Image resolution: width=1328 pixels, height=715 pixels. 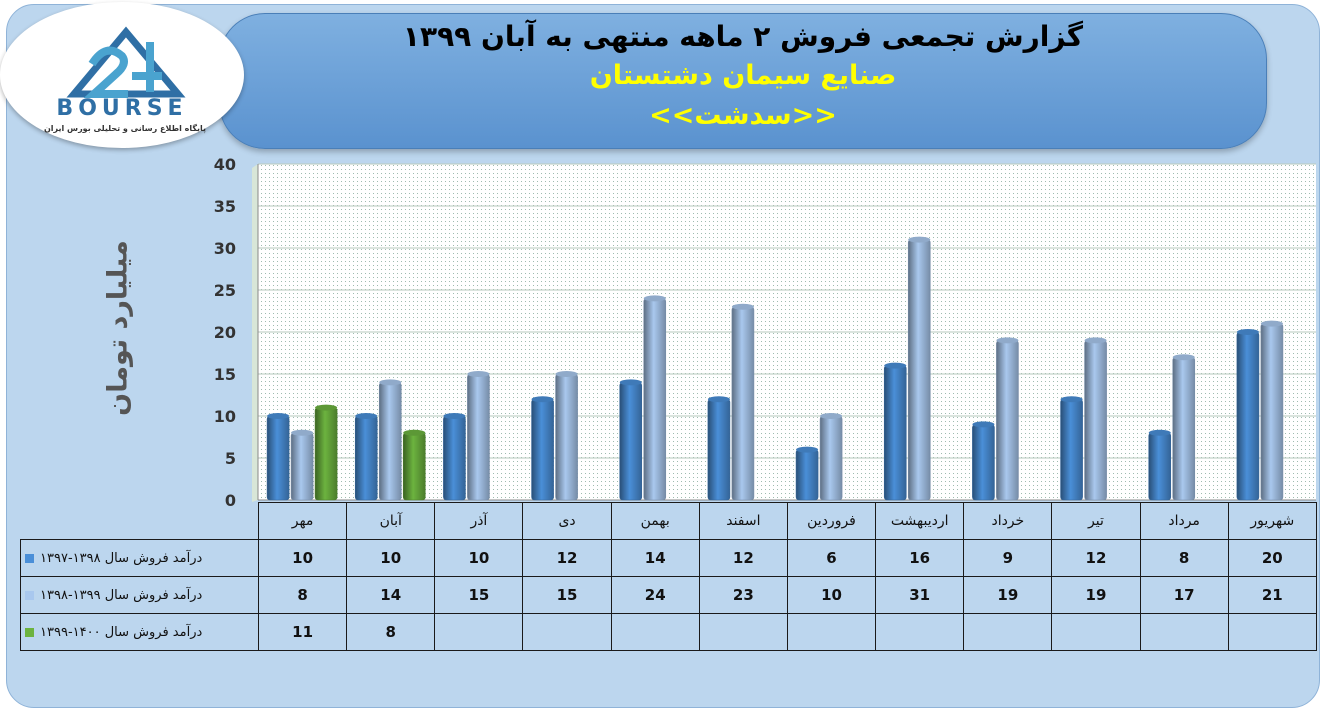 I want to click on y-tick-label: 5, so click(x=230, y=458).